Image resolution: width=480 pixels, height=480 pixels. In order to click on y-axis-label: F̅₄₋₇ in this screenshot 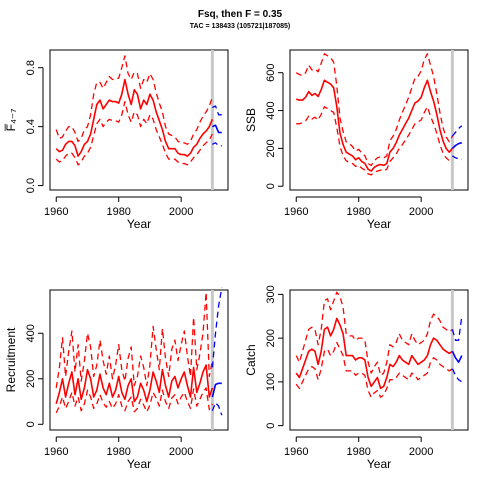, I will do `click(11, 120)`.